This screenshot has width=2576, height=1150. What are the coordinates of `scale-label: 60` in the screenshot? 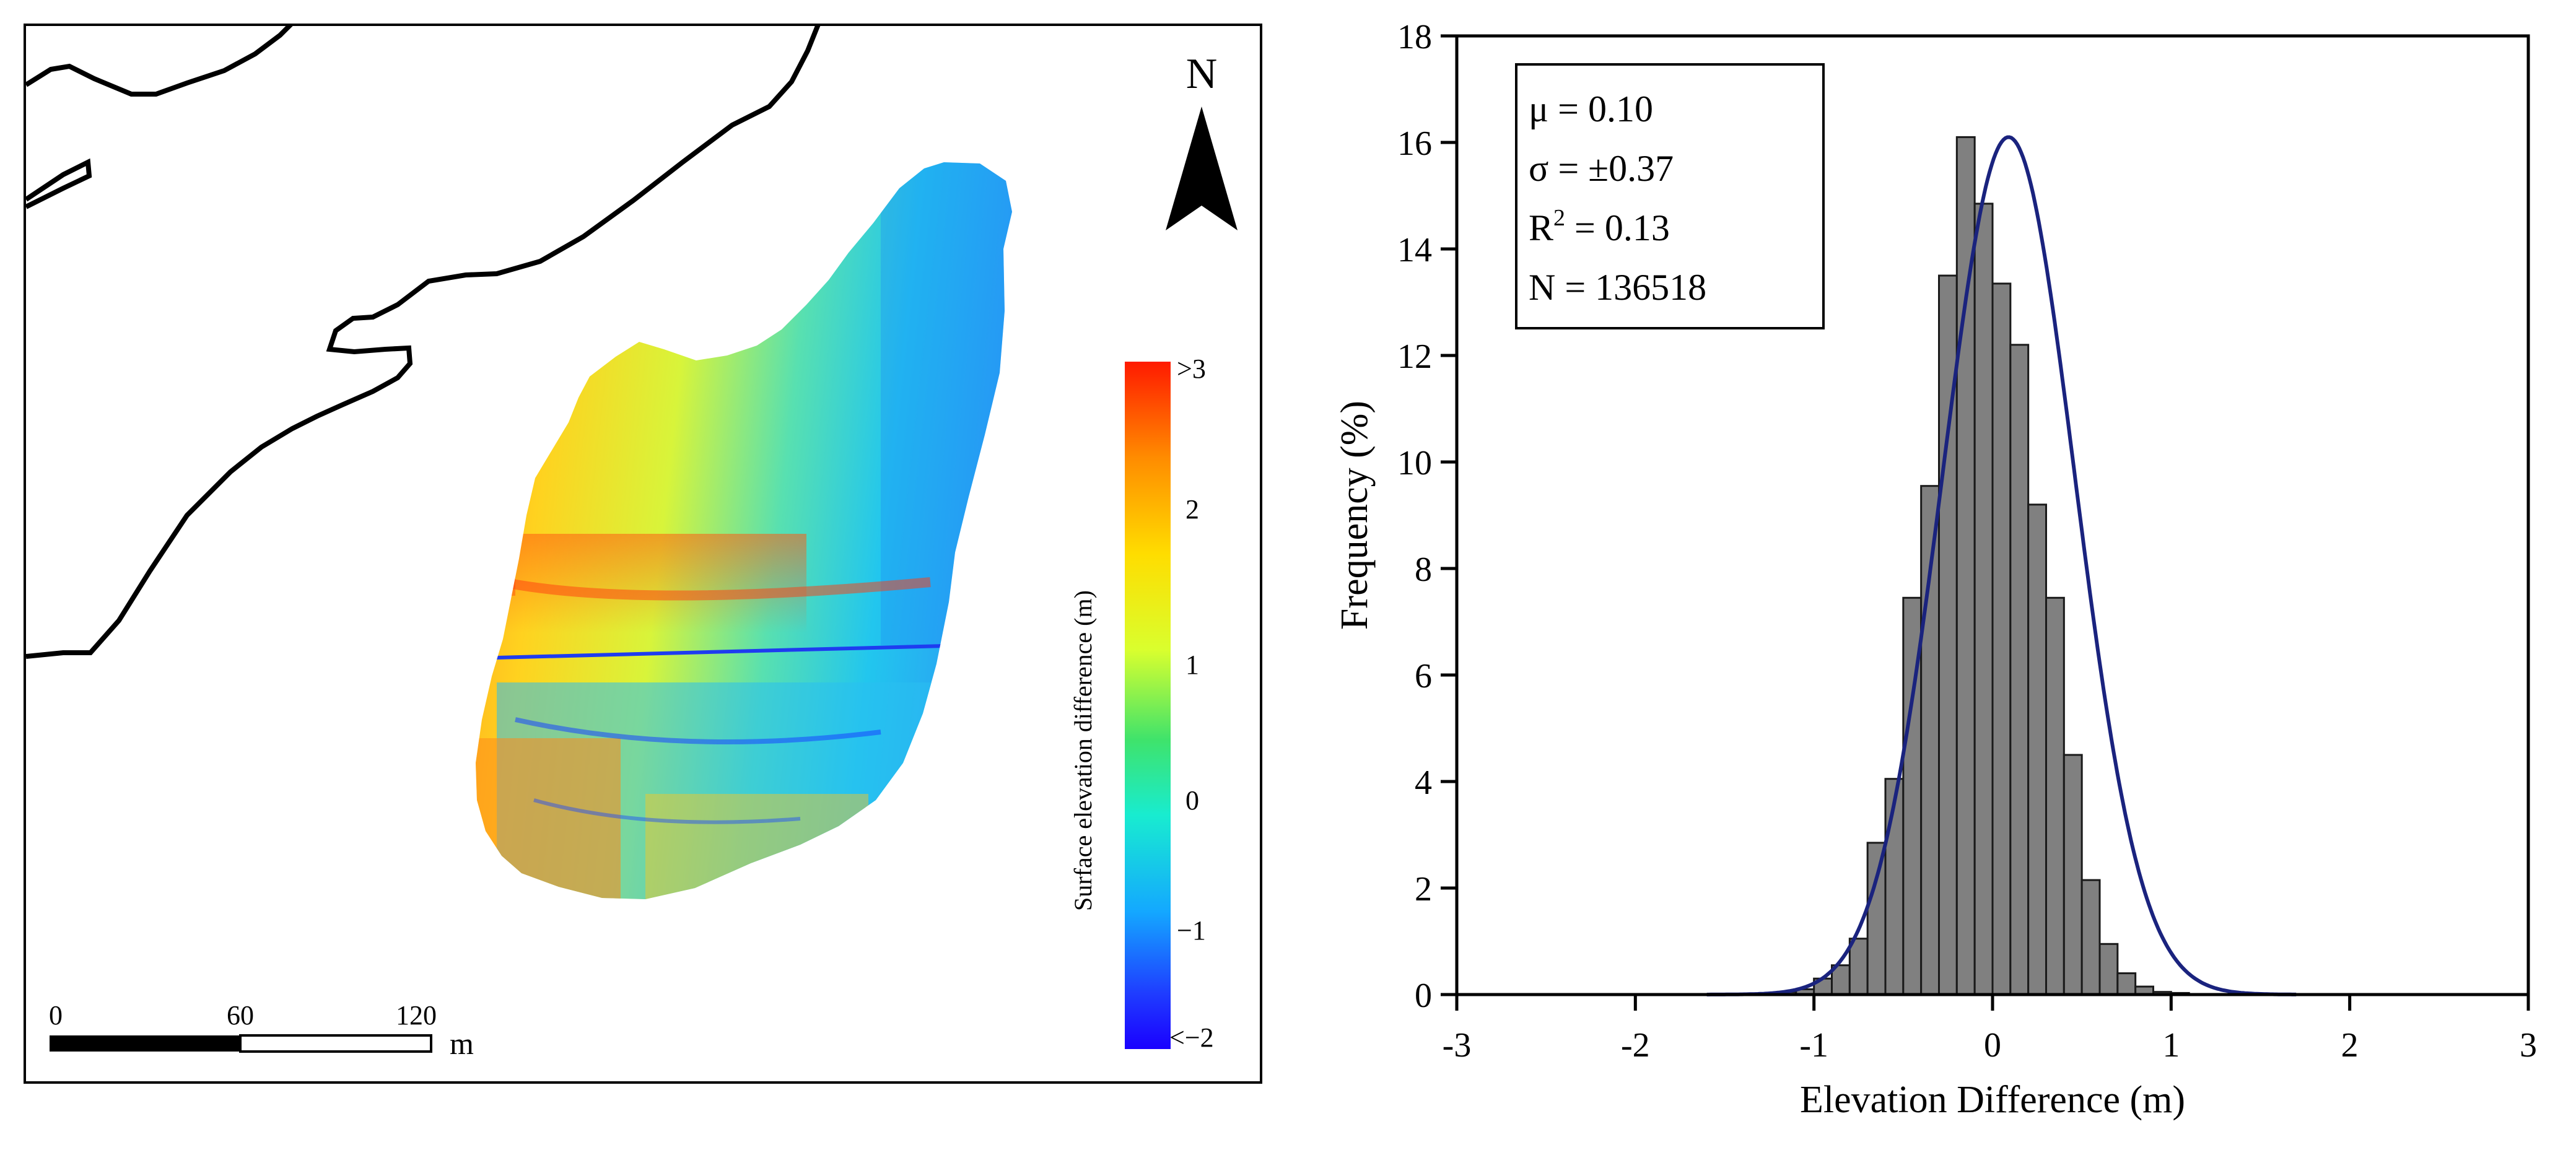 It's located at (240, 1015).